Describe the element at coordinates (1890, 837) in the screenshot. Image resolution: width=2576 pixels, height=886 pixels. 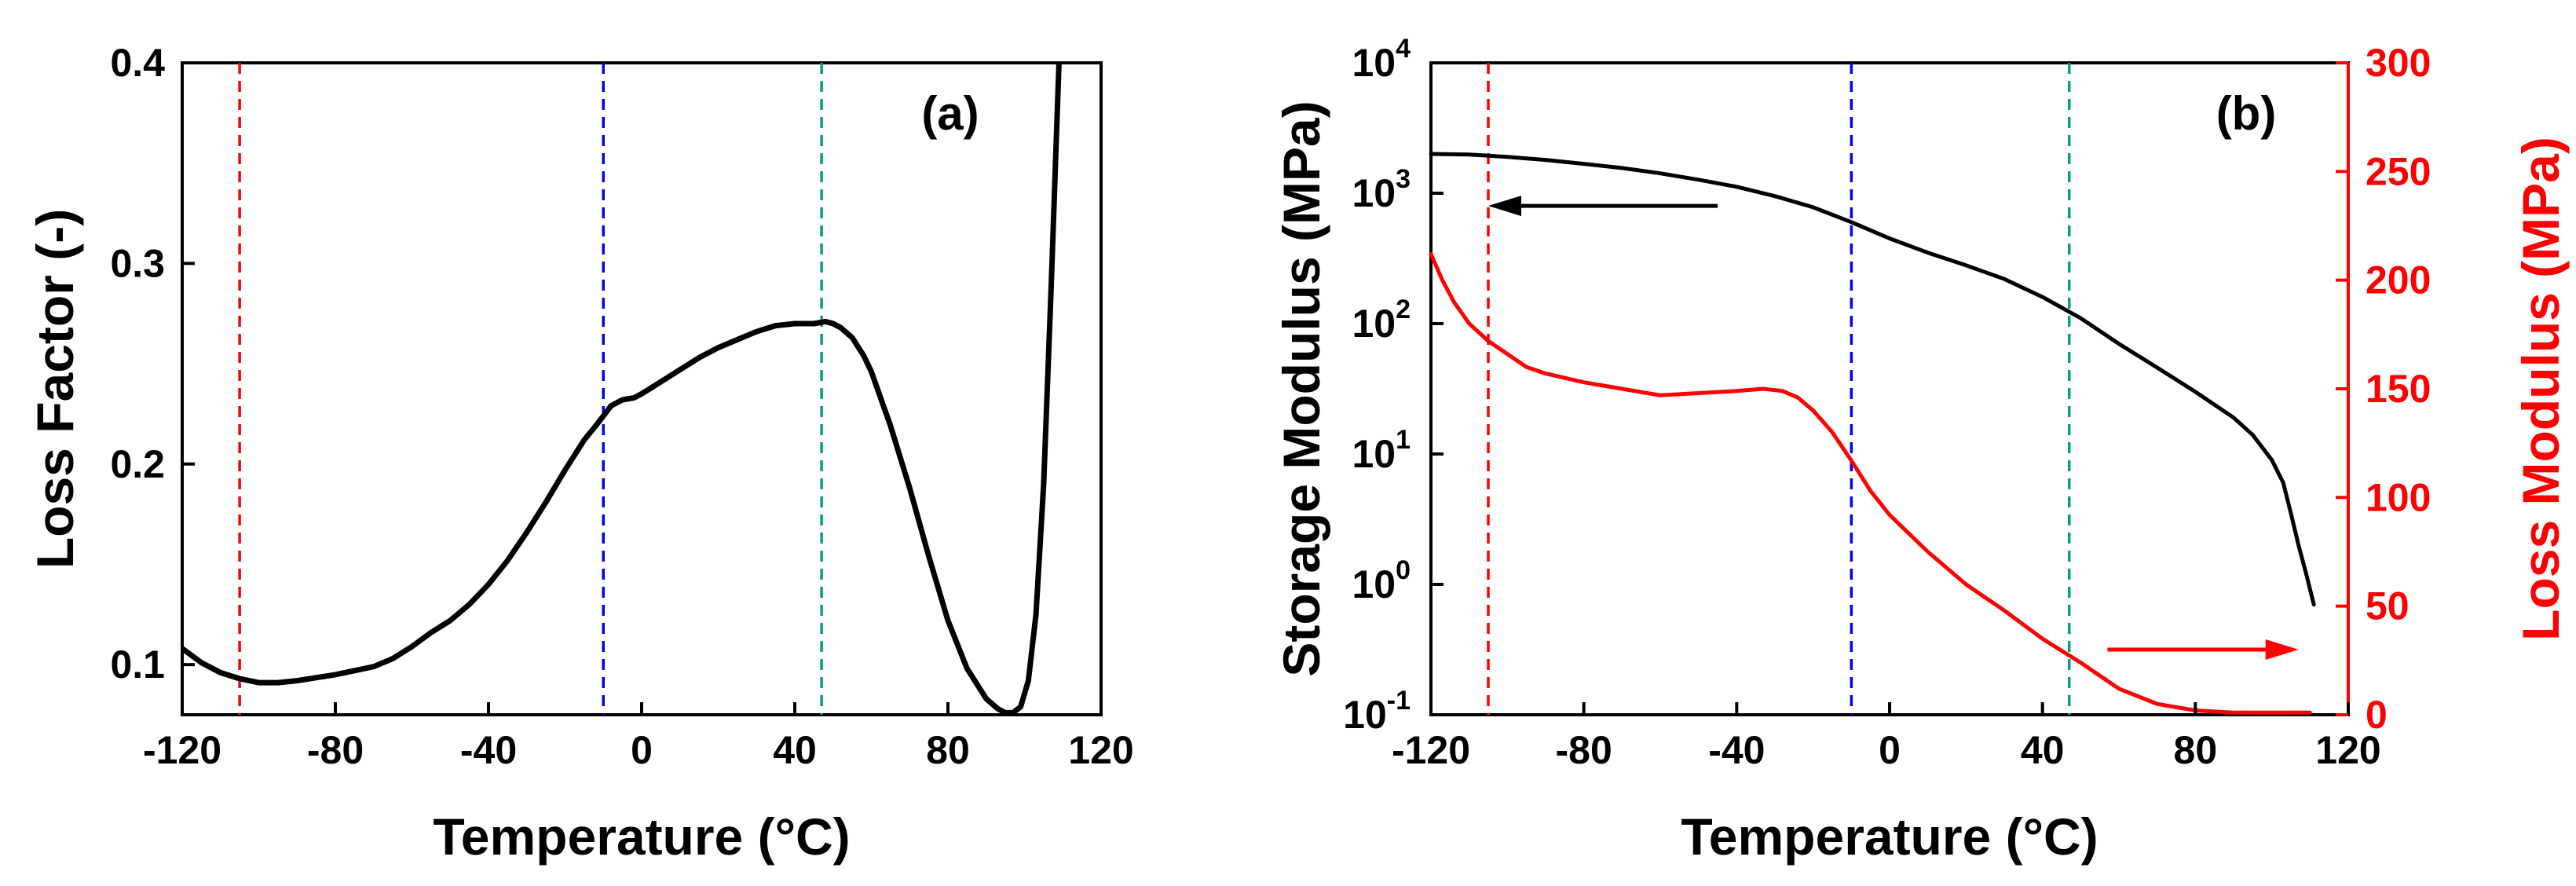
I see `panel-b-x-axis-title: Temperature (°C)` at that location.